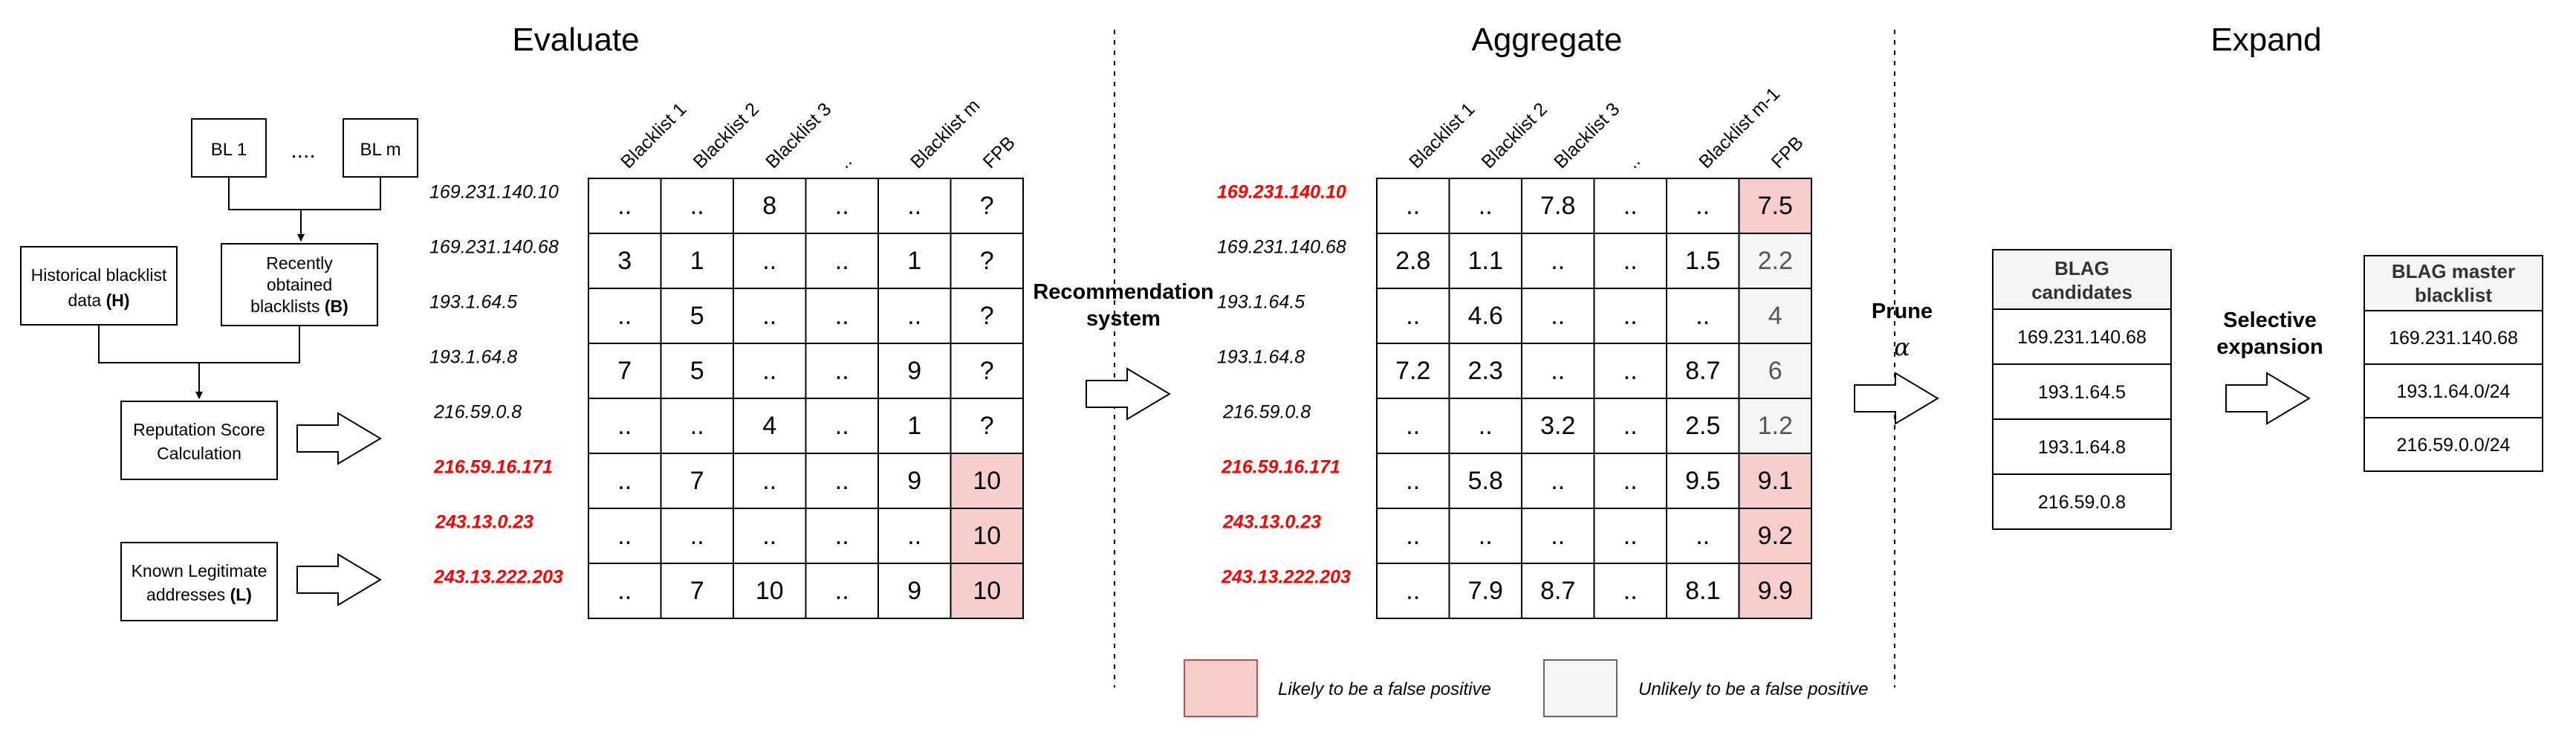  Describe the element at coordinates (2082, 502) in the screenshot. I see `candidate-item-label: 216.59.0.8` at that location.